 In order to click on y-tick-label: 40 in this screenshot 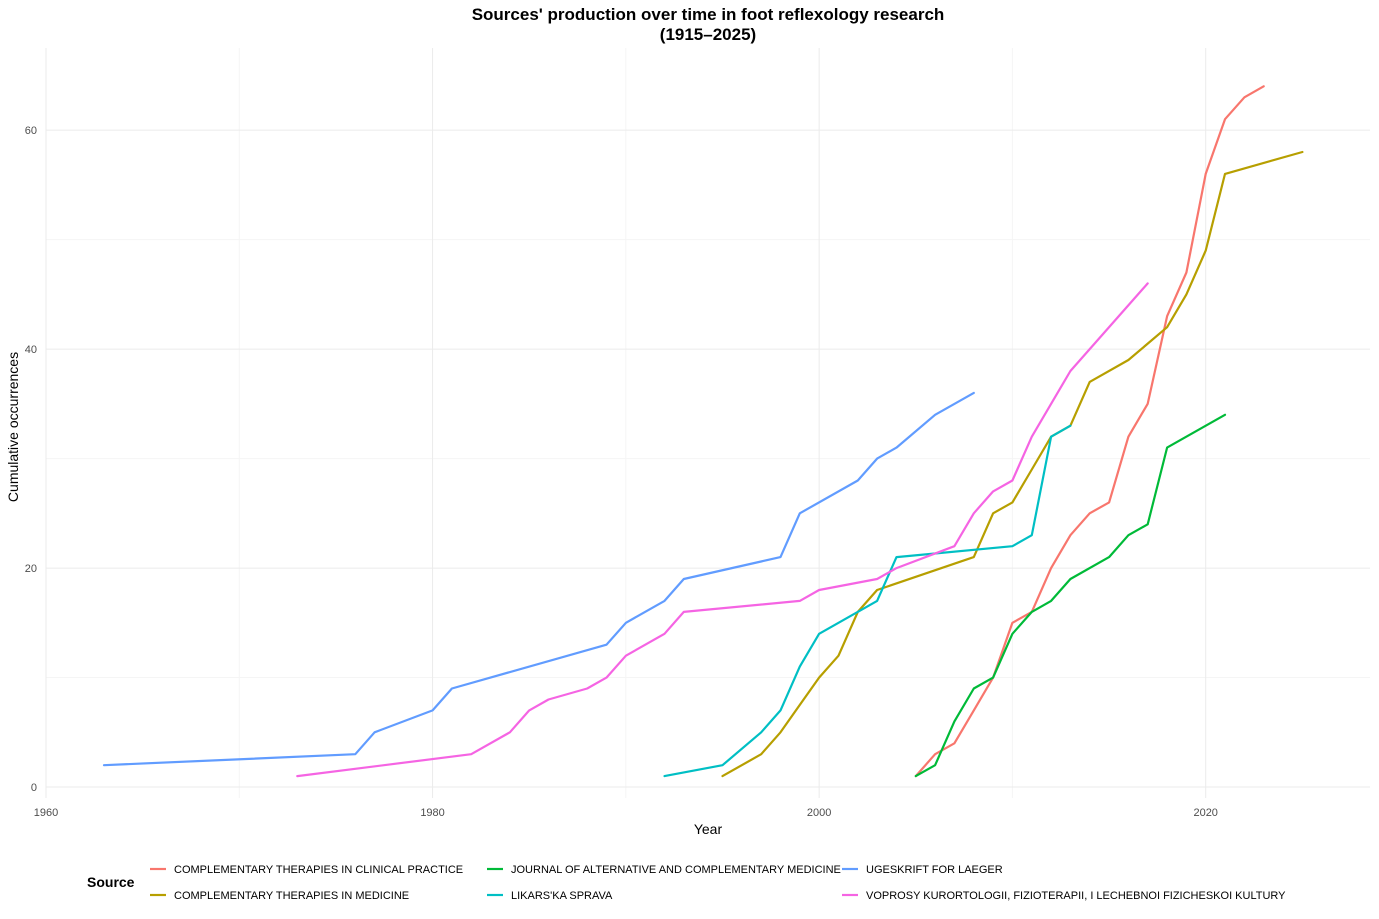, I will do `click(31, 350)`.